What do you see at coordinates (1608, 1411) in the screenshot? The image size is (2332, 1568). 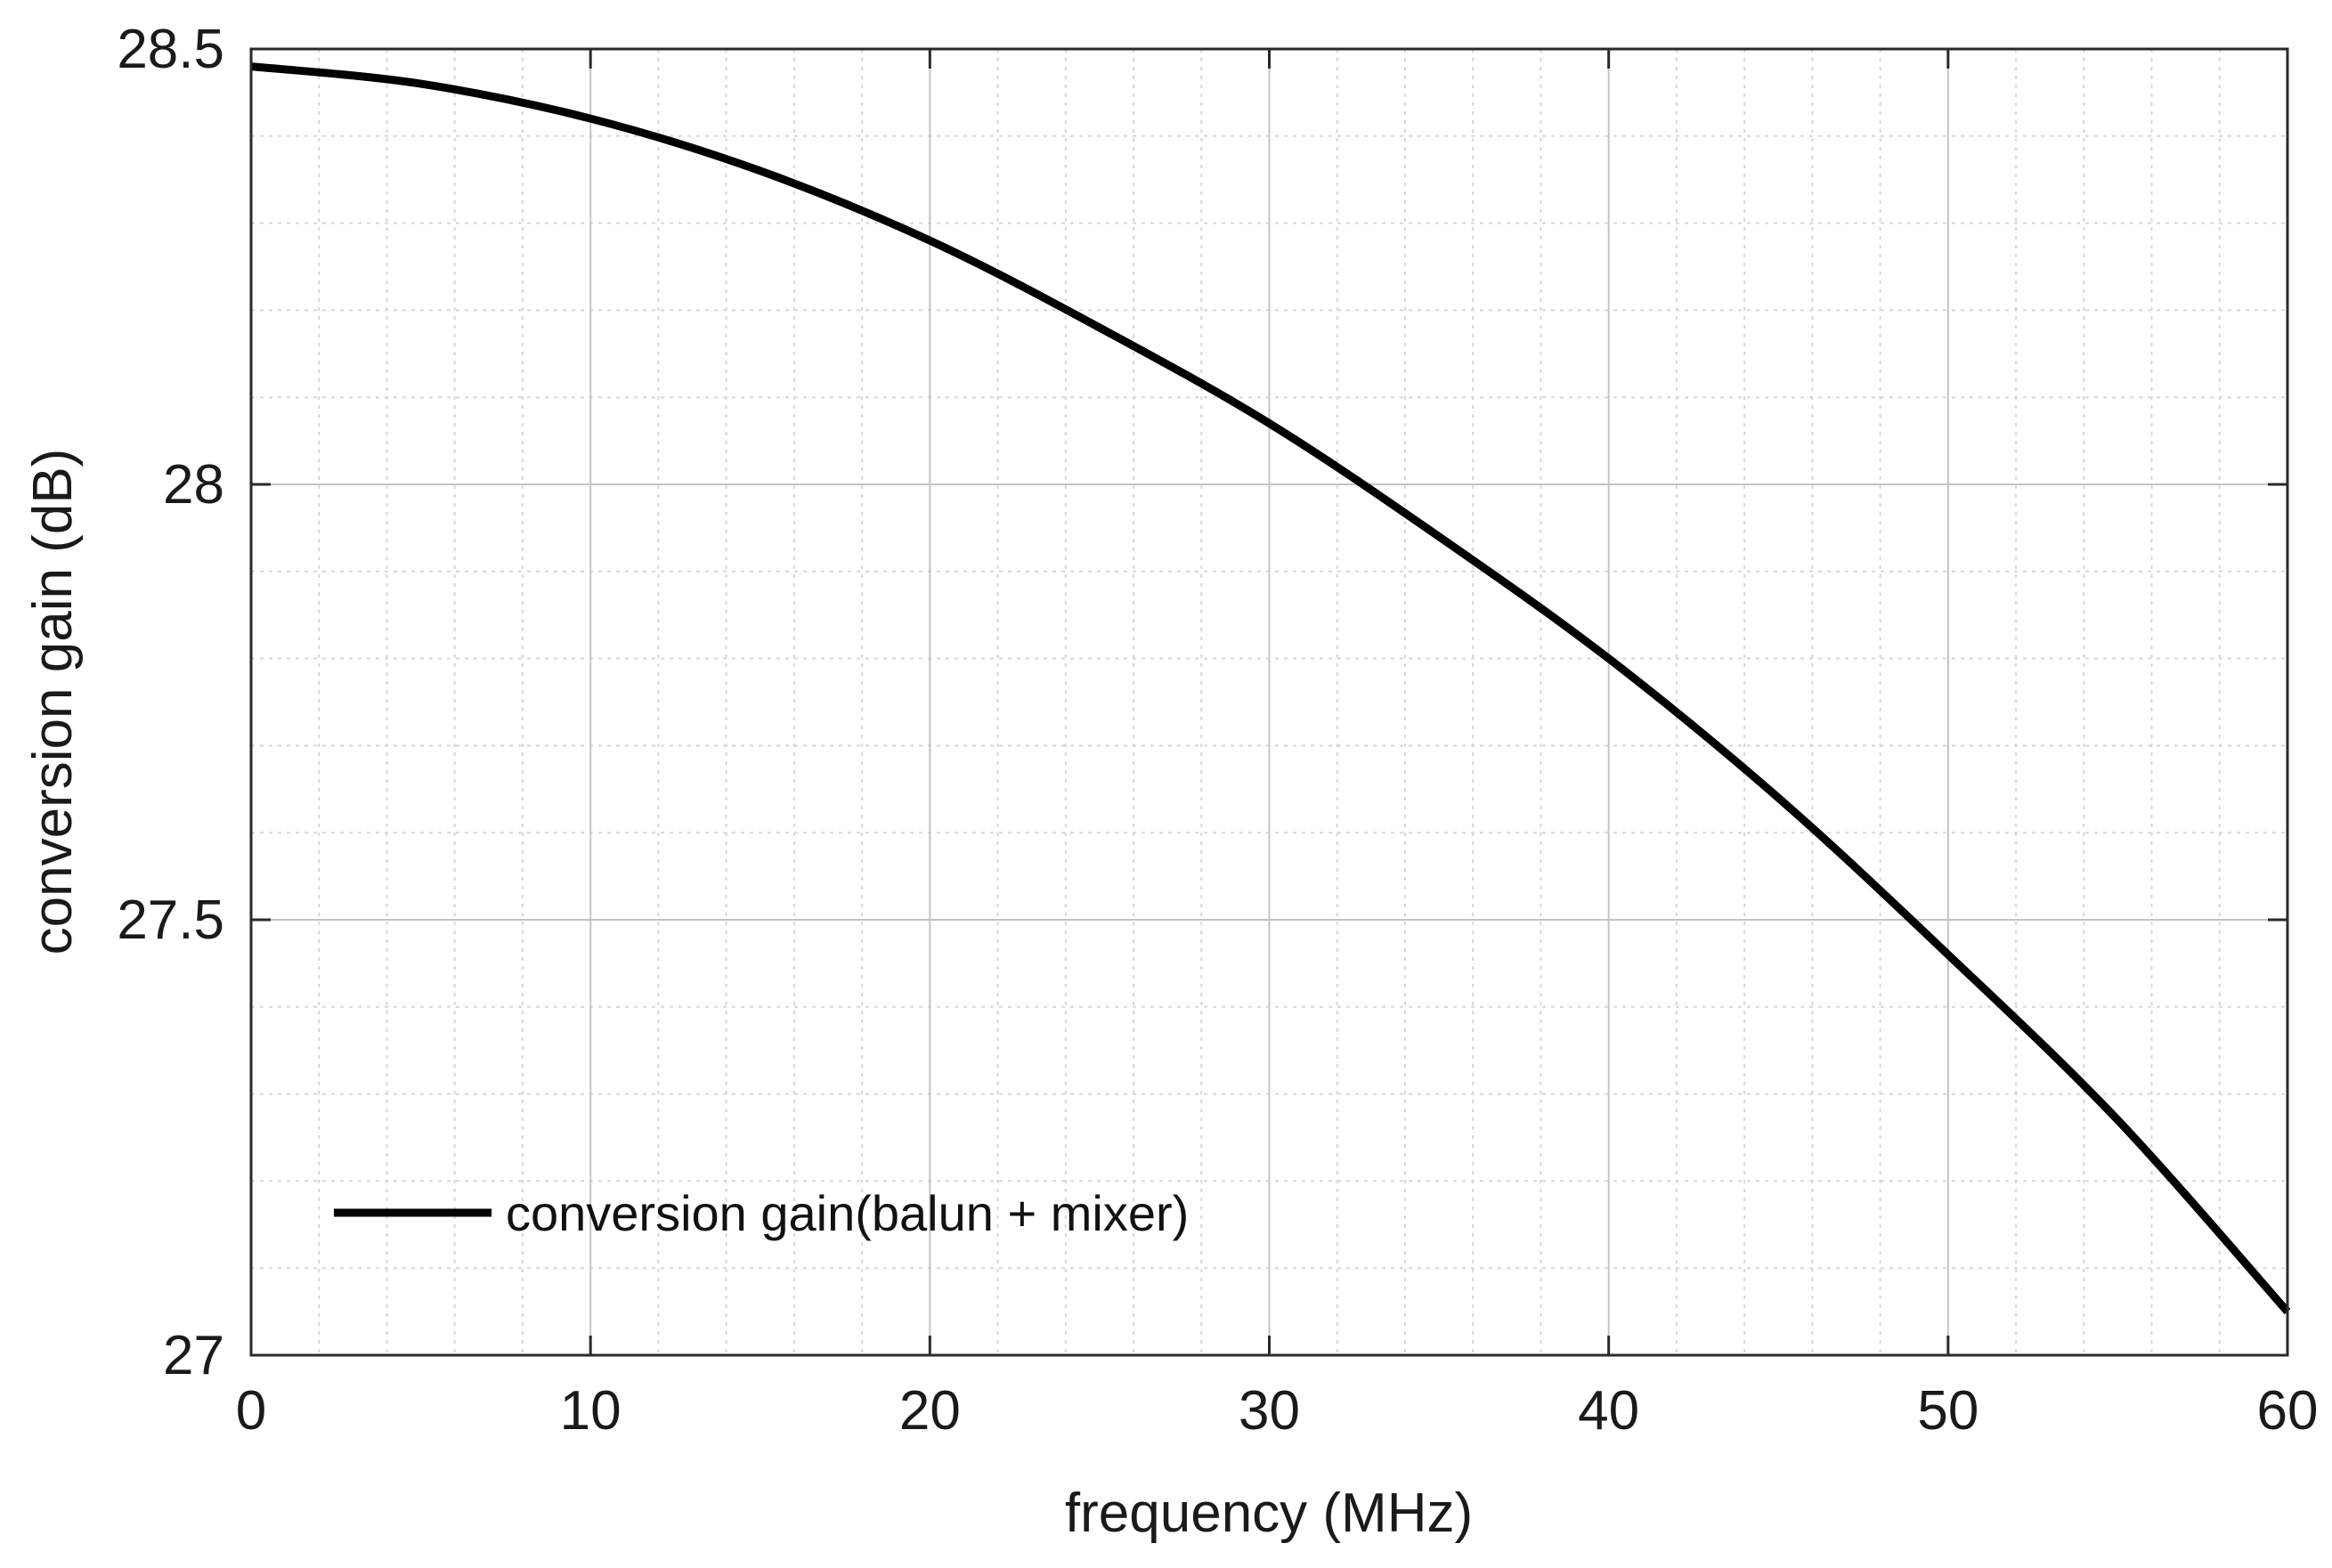 I see `x-tick-label: 40` at bounding box center [1608, 1411].